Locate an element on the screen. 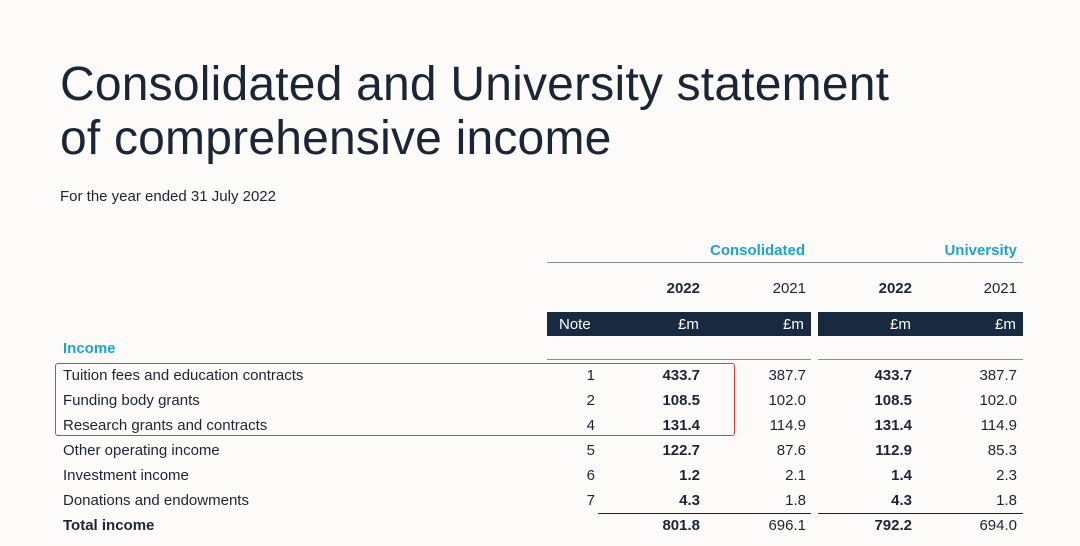 The height and width of the screenshot is (546, 1080). row-label: Tuition fees and education contracts is located at coordinates (183, 375).